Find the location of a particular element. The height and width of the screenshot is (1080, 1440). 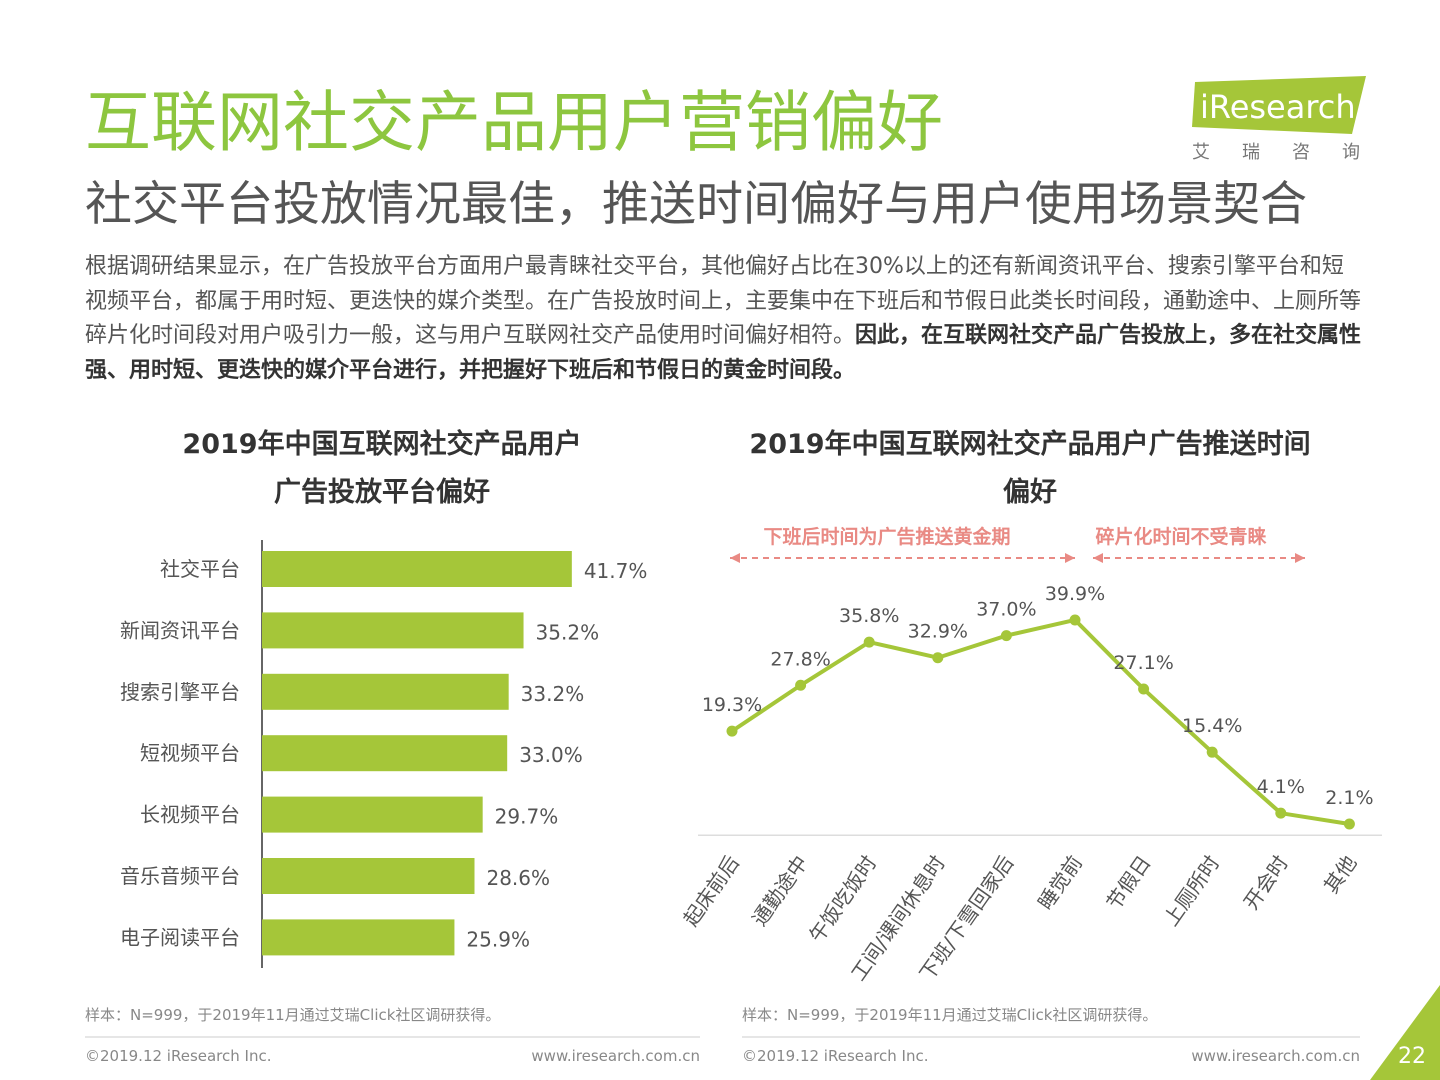

value-label: 28.6% is located at coordinates (518, 878).